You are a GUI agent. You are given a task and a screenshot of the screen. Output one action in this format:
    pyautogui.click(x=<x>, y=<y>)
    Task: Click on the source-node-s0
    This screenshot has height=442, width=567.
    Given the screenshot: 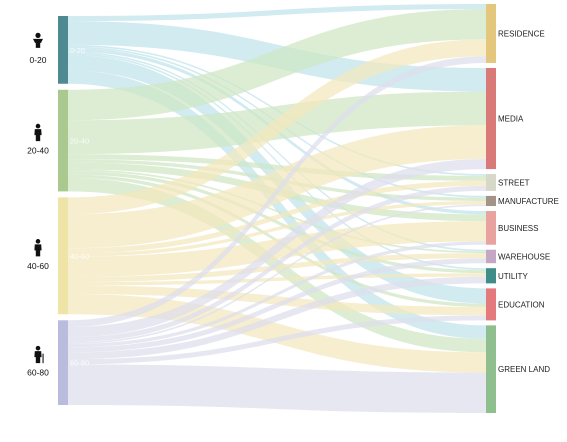 What is the action you would take?
    pyautogui.click(x=63, y=50)
    